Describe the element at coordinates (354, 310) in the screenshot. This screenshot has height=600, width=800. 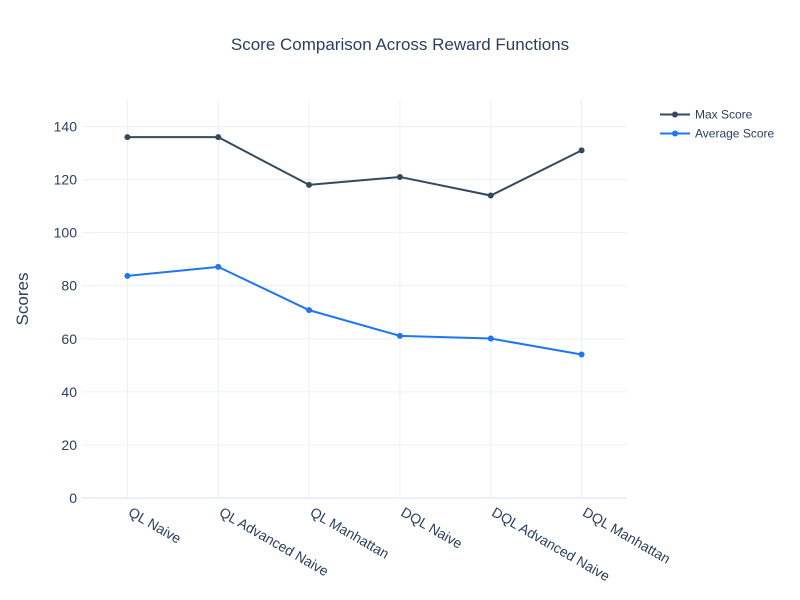
I see `series-line-average-score` at that location.